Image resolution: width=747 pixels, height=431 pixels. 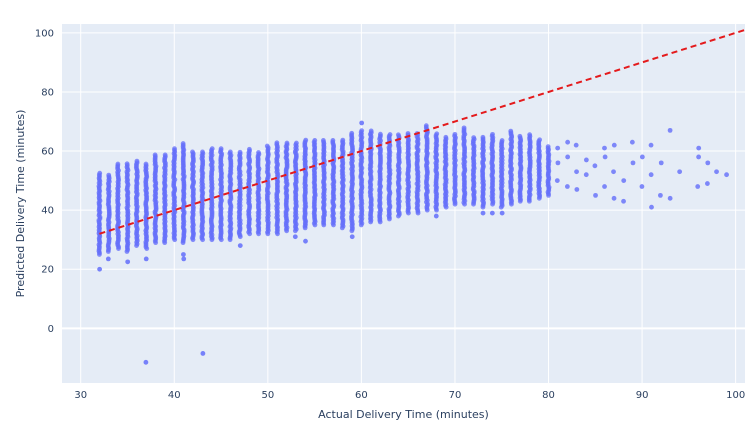 What do you see at coordinates (642, 395) in the screenshot?
I see `x-tick-label: 90` at bounding box center [642, 395].